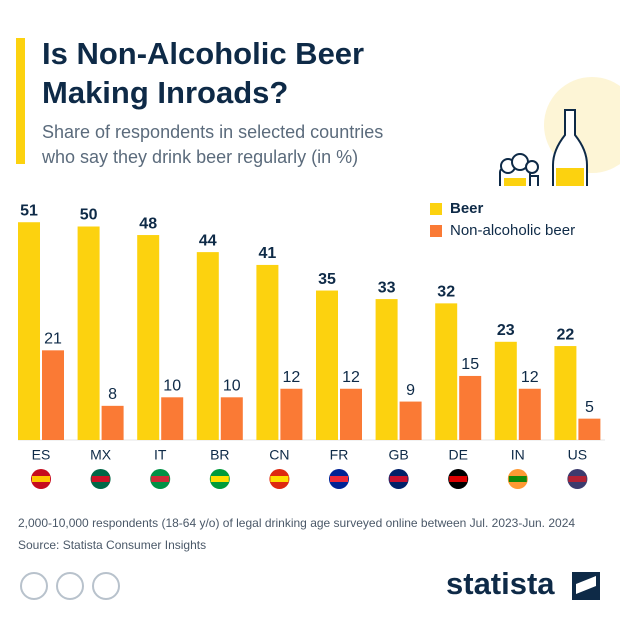  Describe the element at coordinates (41, 455) in the screenshot. I see `x-tick-label: ES` at that location.